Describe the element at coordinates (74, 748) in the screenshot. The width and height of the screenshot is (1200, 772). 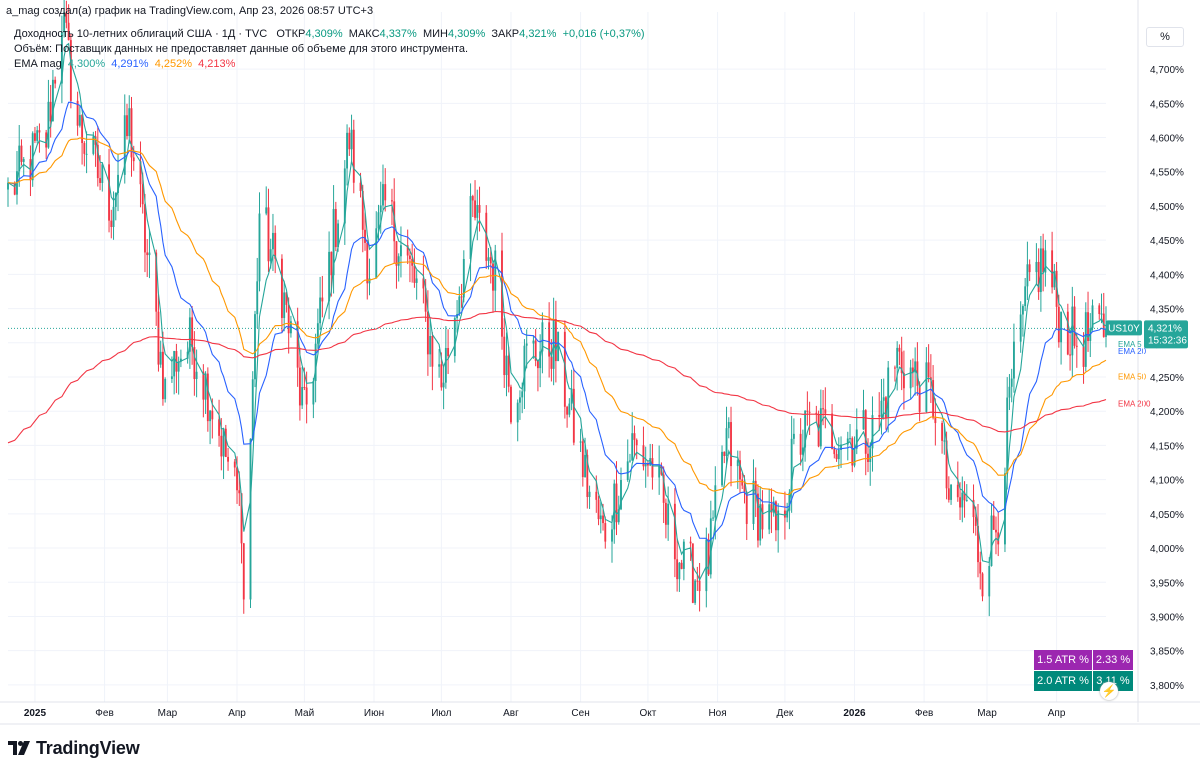
I see `footer-logo: TradingView` at that location.